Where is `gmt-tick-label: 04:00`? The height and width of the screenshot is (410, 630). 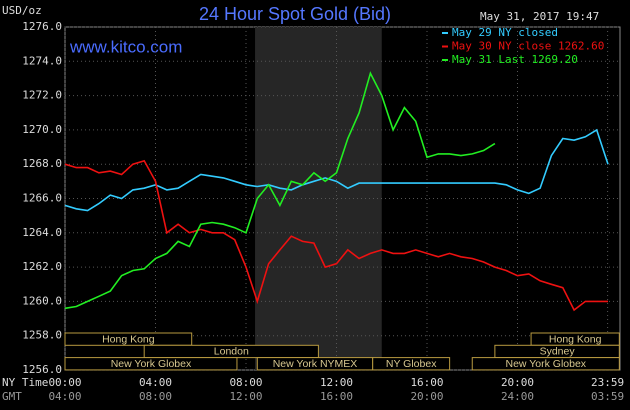
gmt-tick-label: 04:00 is located at coordinates (64, 396).